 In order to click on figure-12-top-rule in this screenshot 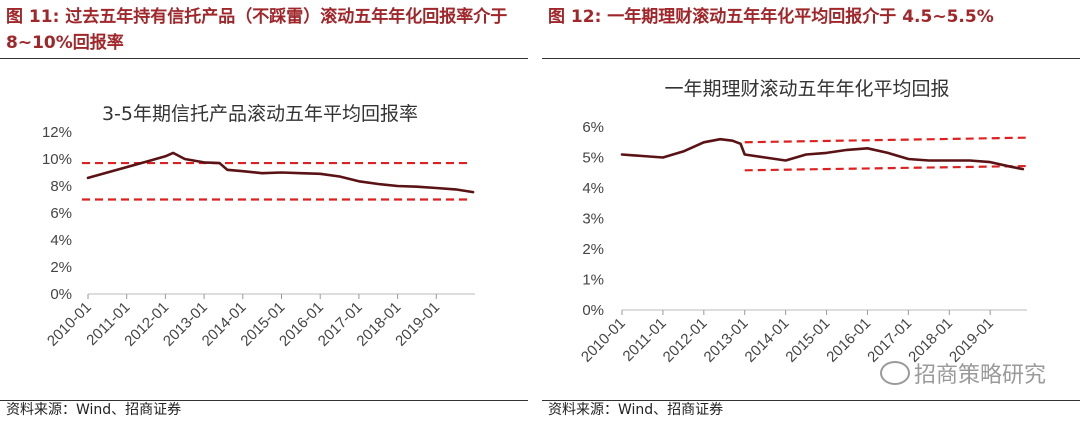, I will do `click(811, 58)`.